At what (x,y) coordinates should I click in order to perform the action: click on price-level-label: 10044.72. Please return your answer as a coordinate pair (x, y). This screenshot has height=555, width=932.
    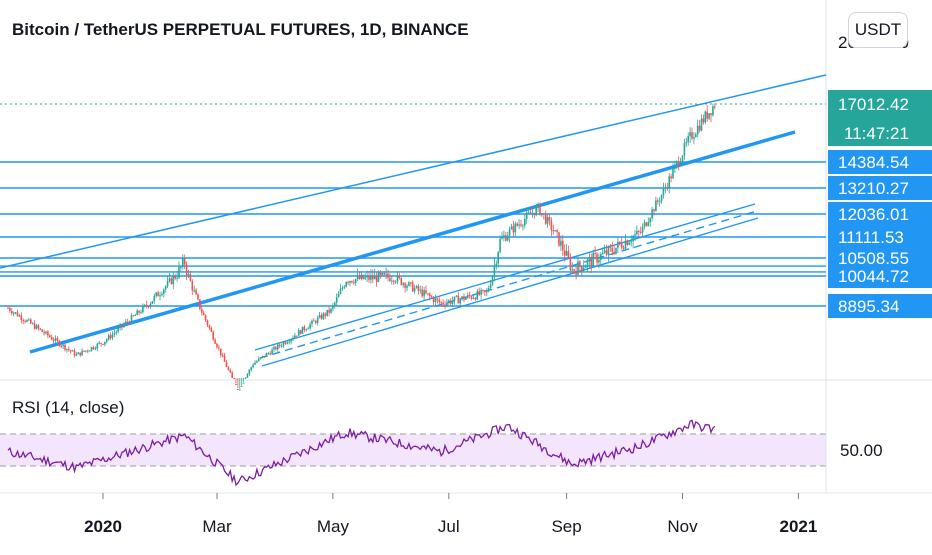
    Looking at the image, I should click on (873, 276).